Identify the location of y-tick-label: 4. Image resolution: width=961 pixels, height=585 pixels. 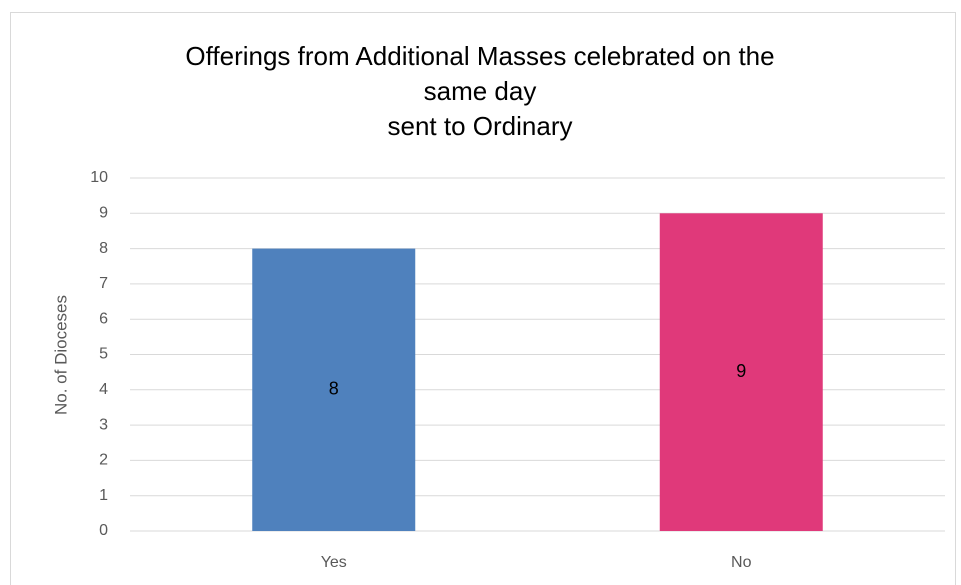
(103, 389).